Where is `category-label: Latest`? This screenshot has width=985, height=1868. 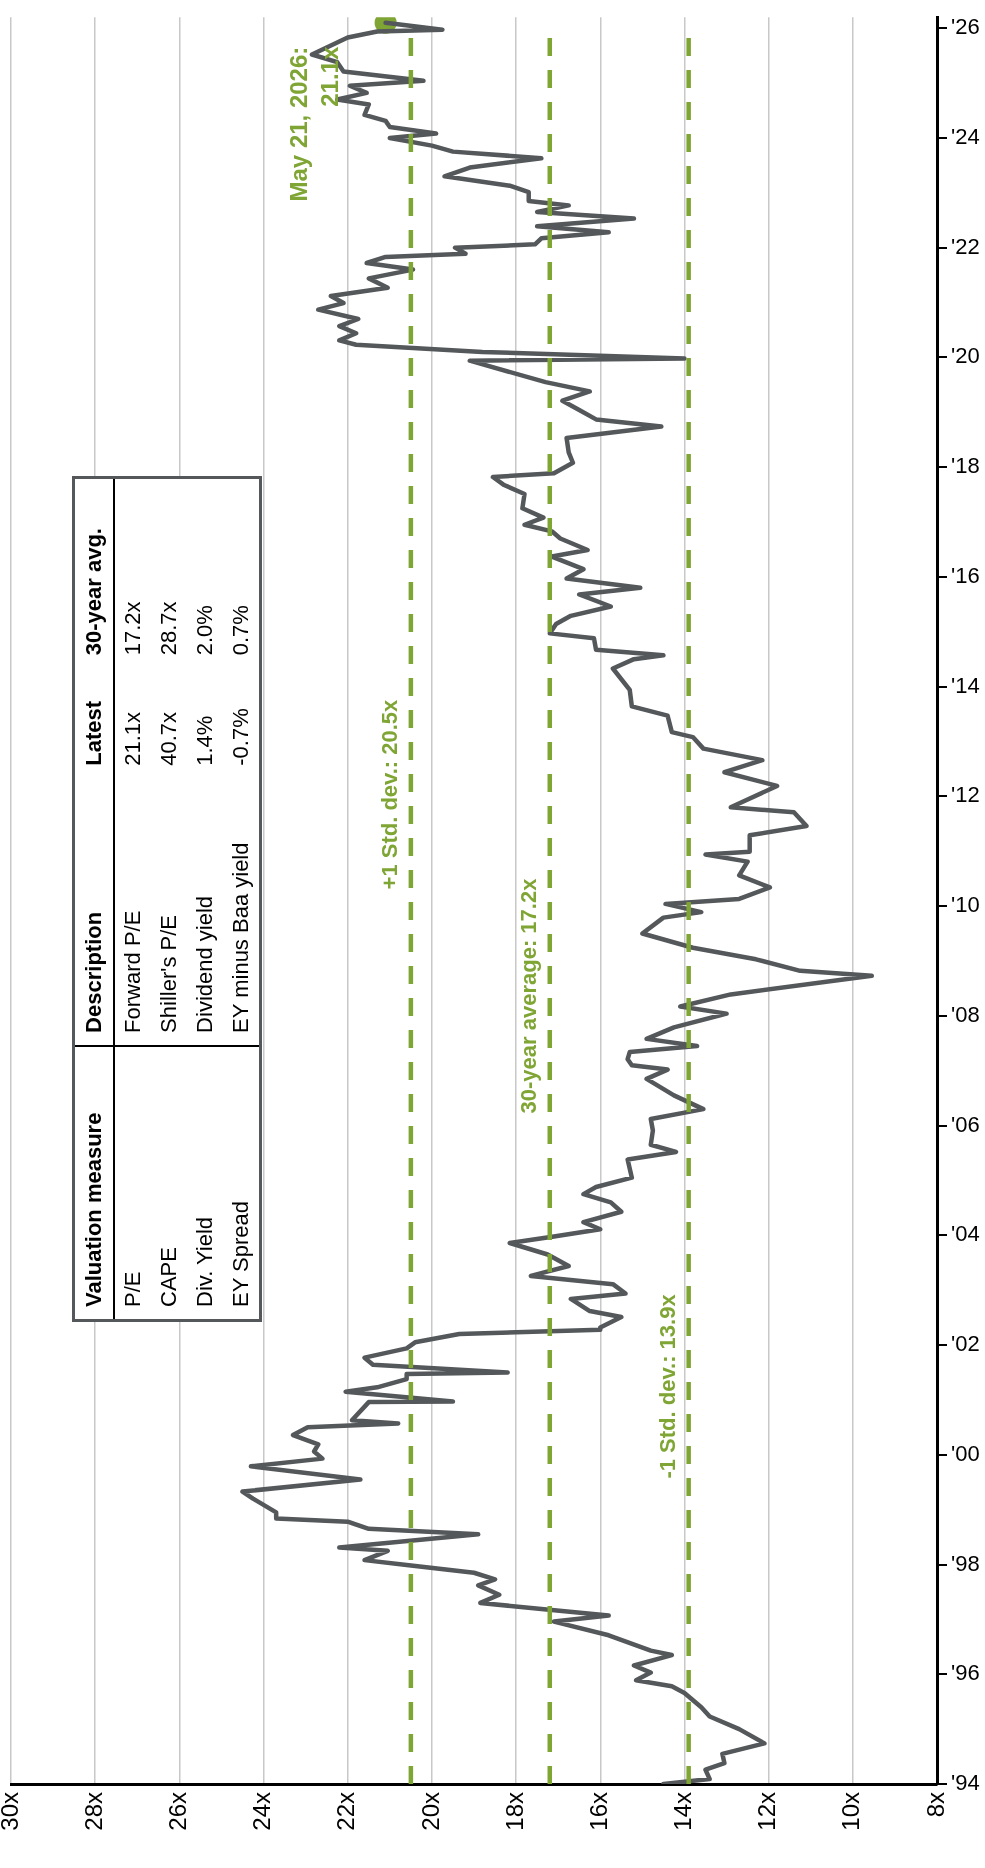 category-label: Latest is located at coordinates (94, 722).